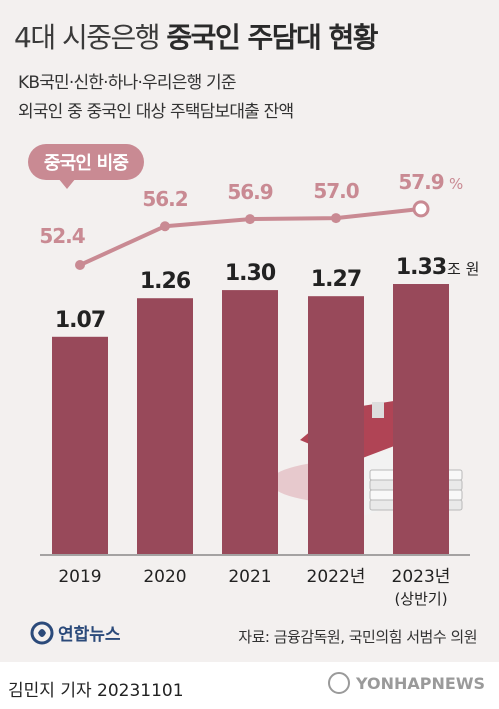  What do you see at coordinates (421, 267) in the screenshot?
I see `bar-value-label: 1.33` at bounding box center [421, 267].